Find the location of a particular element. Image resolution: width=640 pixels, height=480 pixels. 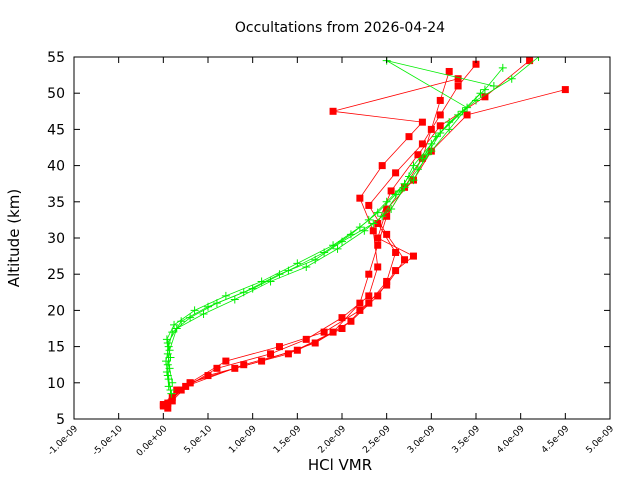

y-tick-label: 10 is located at coordinates (56, 384).